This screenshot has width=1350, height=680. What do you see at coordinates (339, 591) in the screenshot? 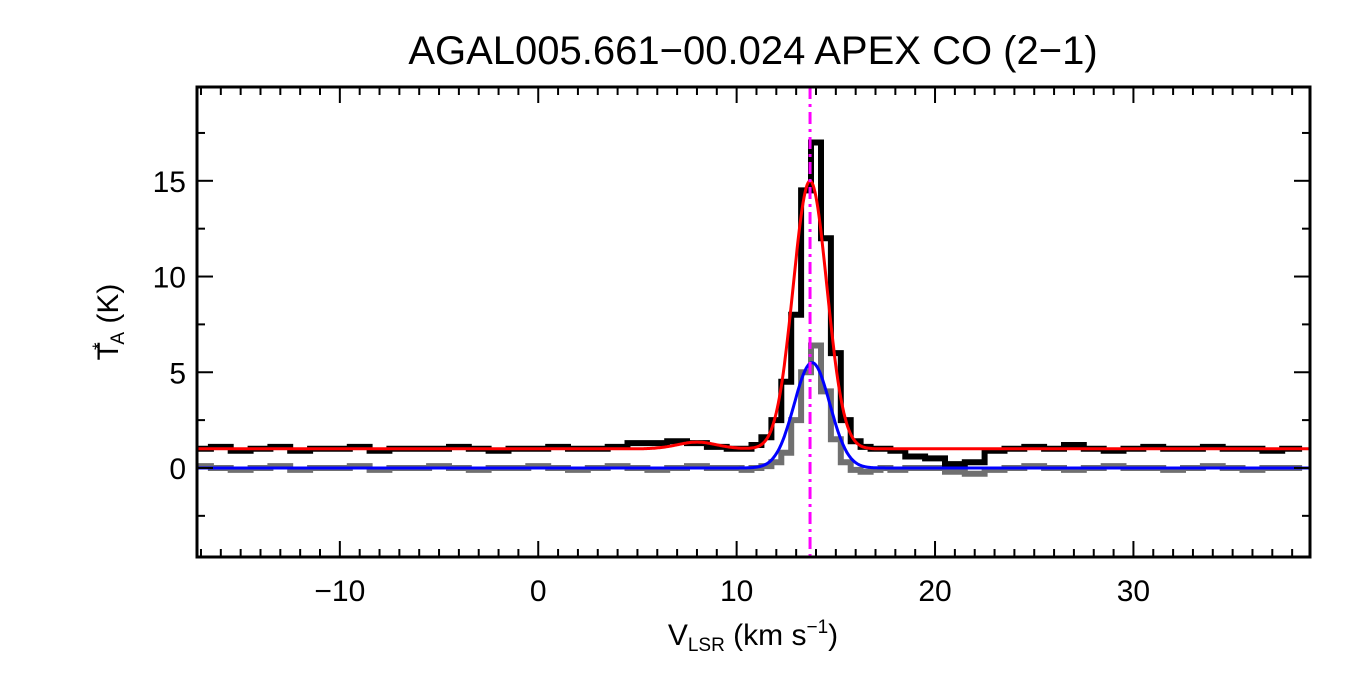
I see `x-tick-label: −10` at bounding box center [339, 591].